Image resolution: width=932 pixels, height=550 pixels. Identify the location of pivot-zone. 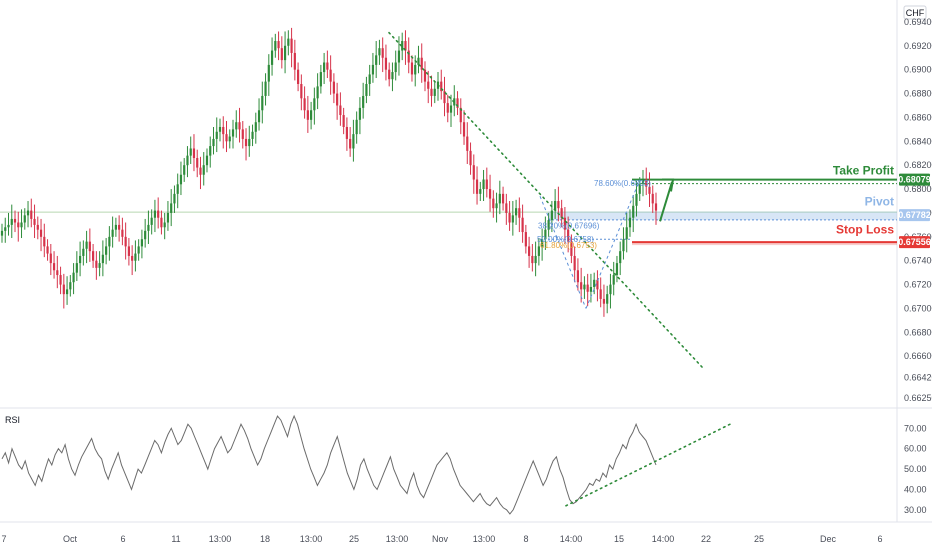
(722, 215).